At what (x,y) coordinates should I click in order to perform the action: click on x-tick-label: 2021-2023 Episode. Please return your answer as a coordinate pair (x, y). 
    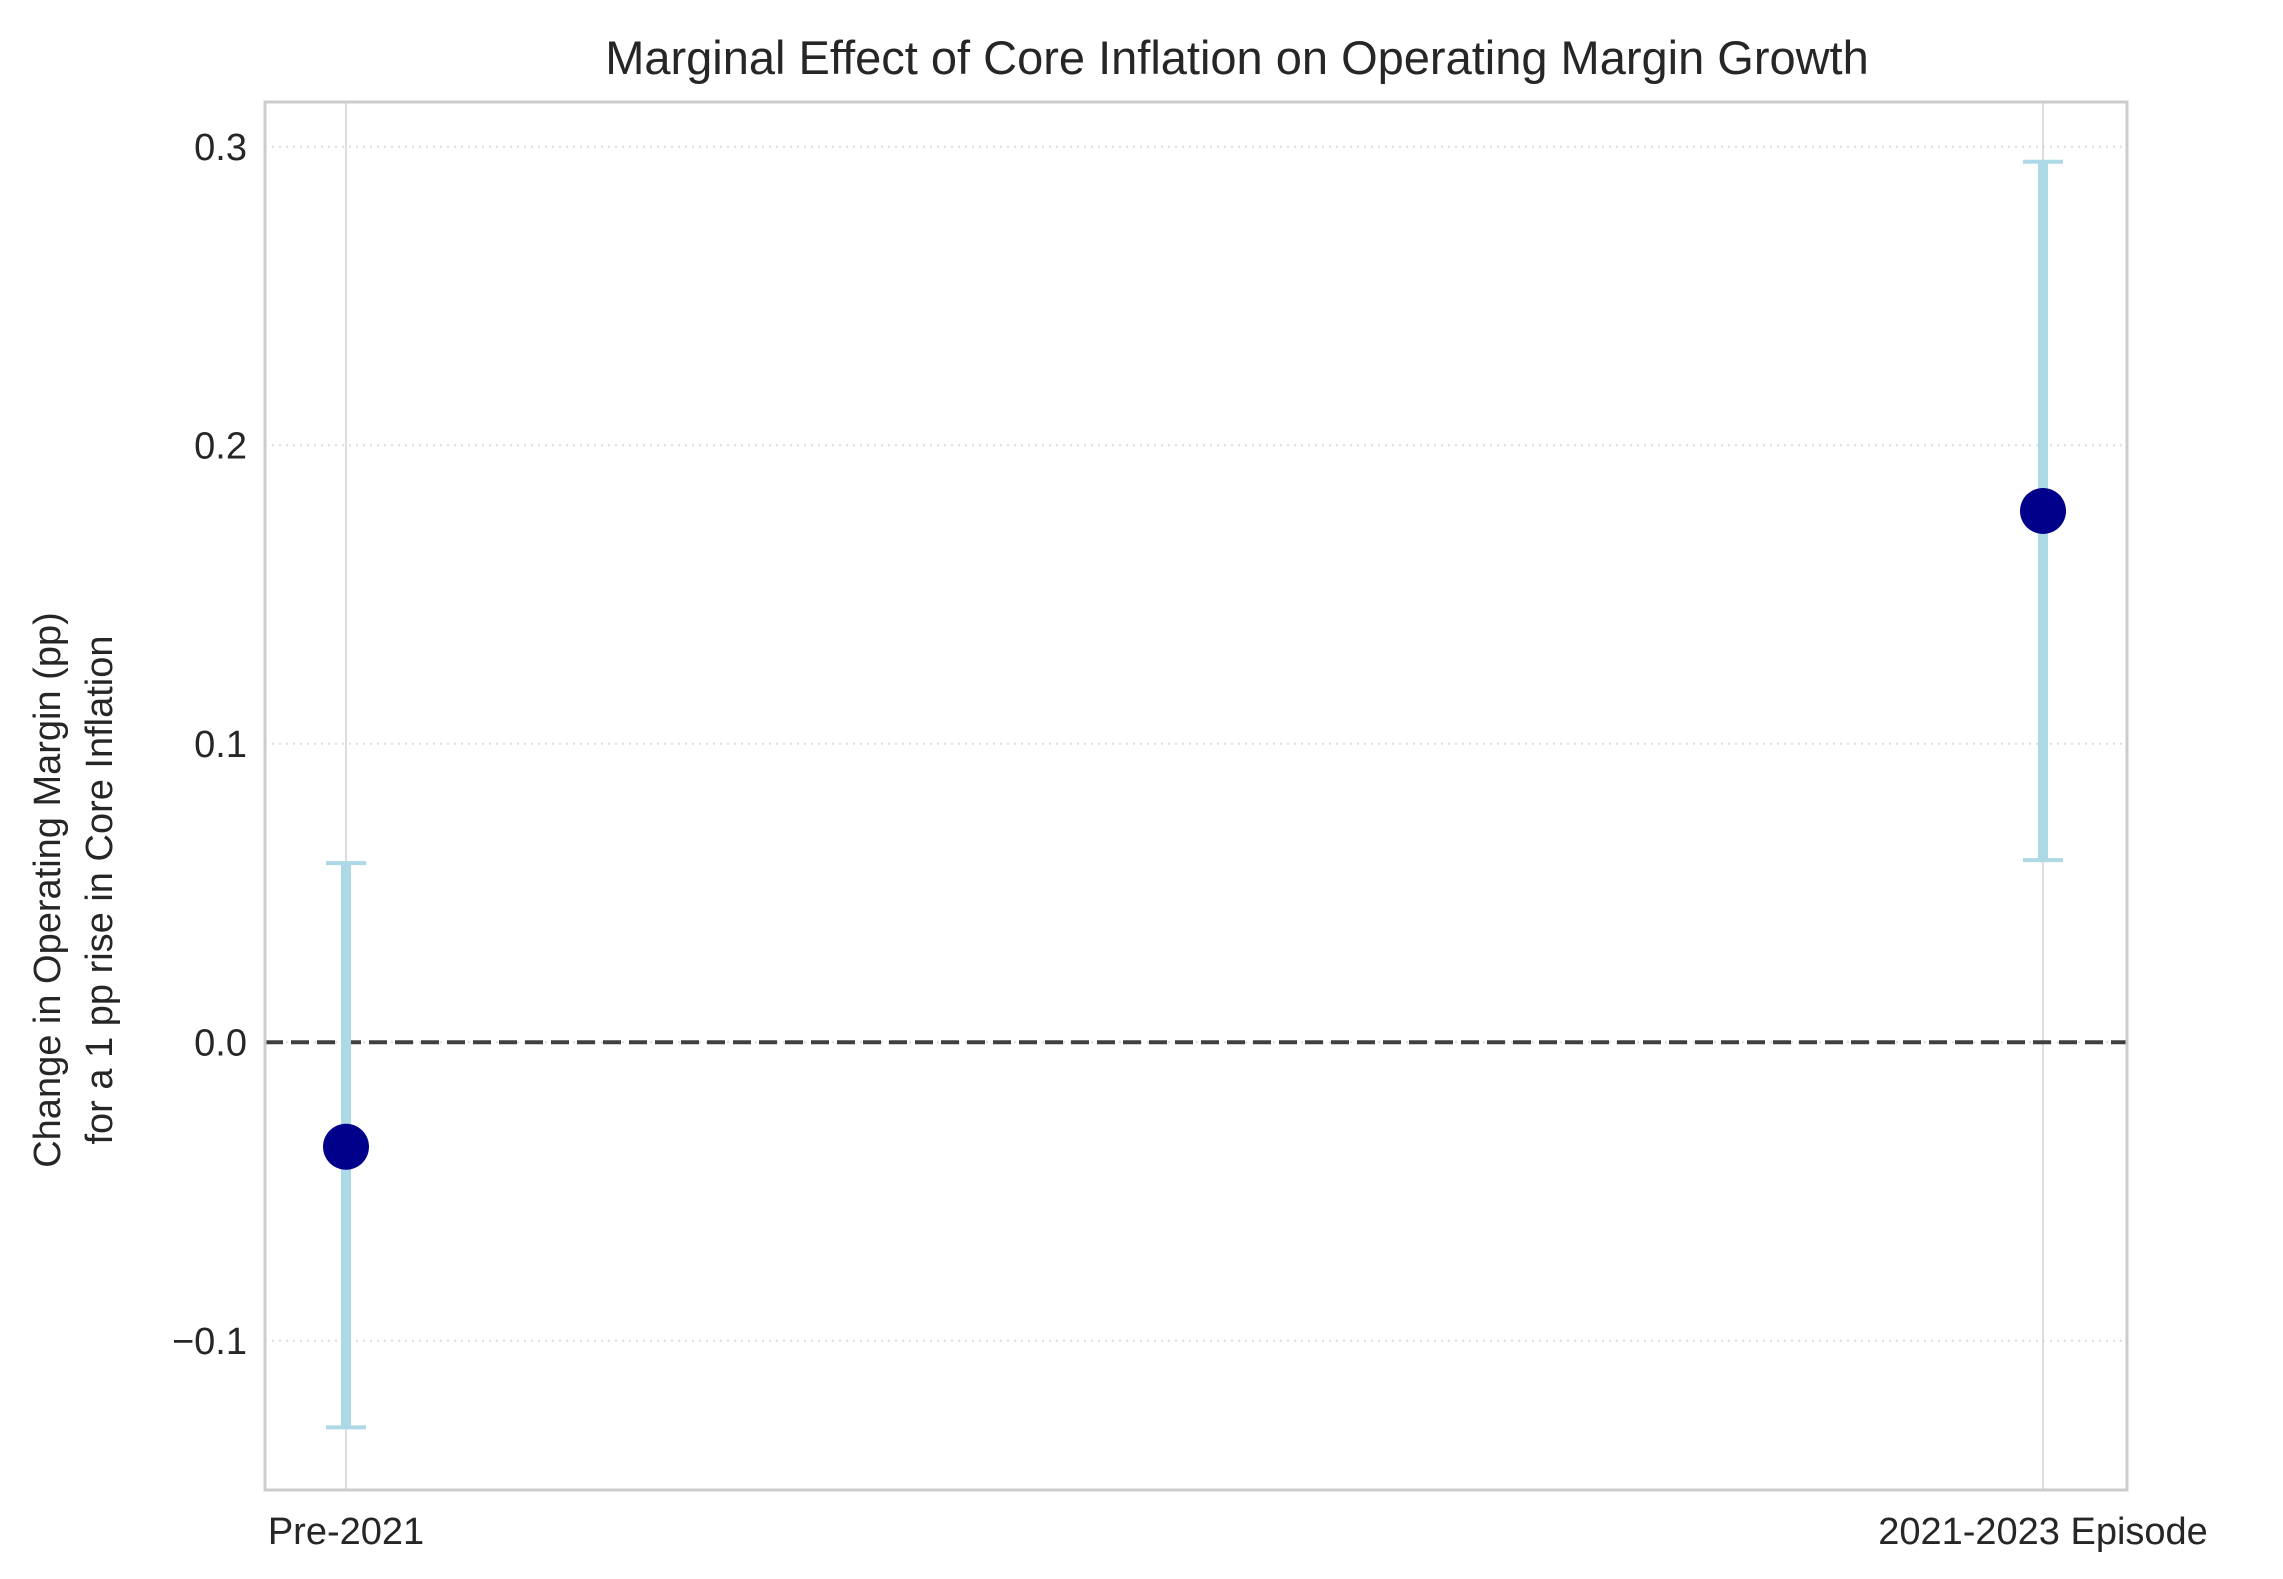
    Looking at the image, I should click on (2043, 1532).